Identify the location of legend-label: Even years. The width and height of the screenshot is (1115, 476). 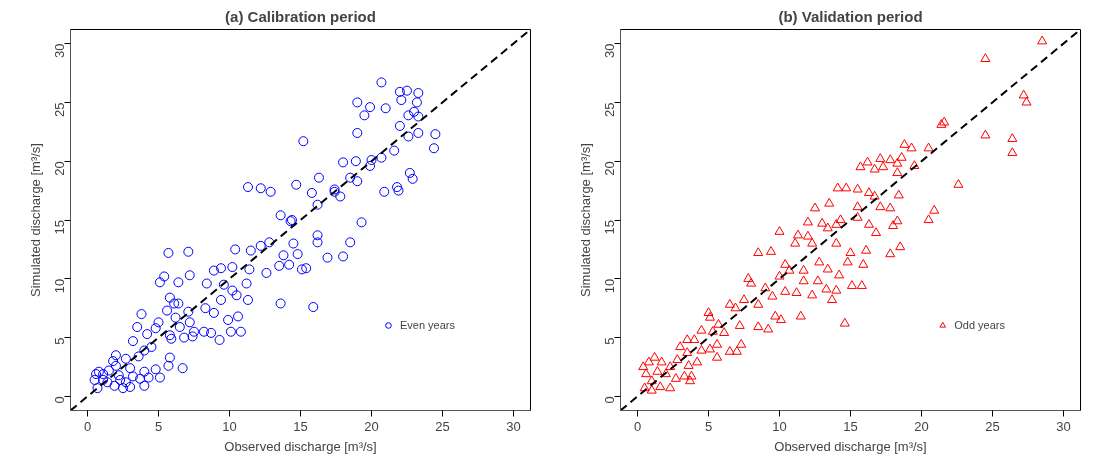
(427, 325).